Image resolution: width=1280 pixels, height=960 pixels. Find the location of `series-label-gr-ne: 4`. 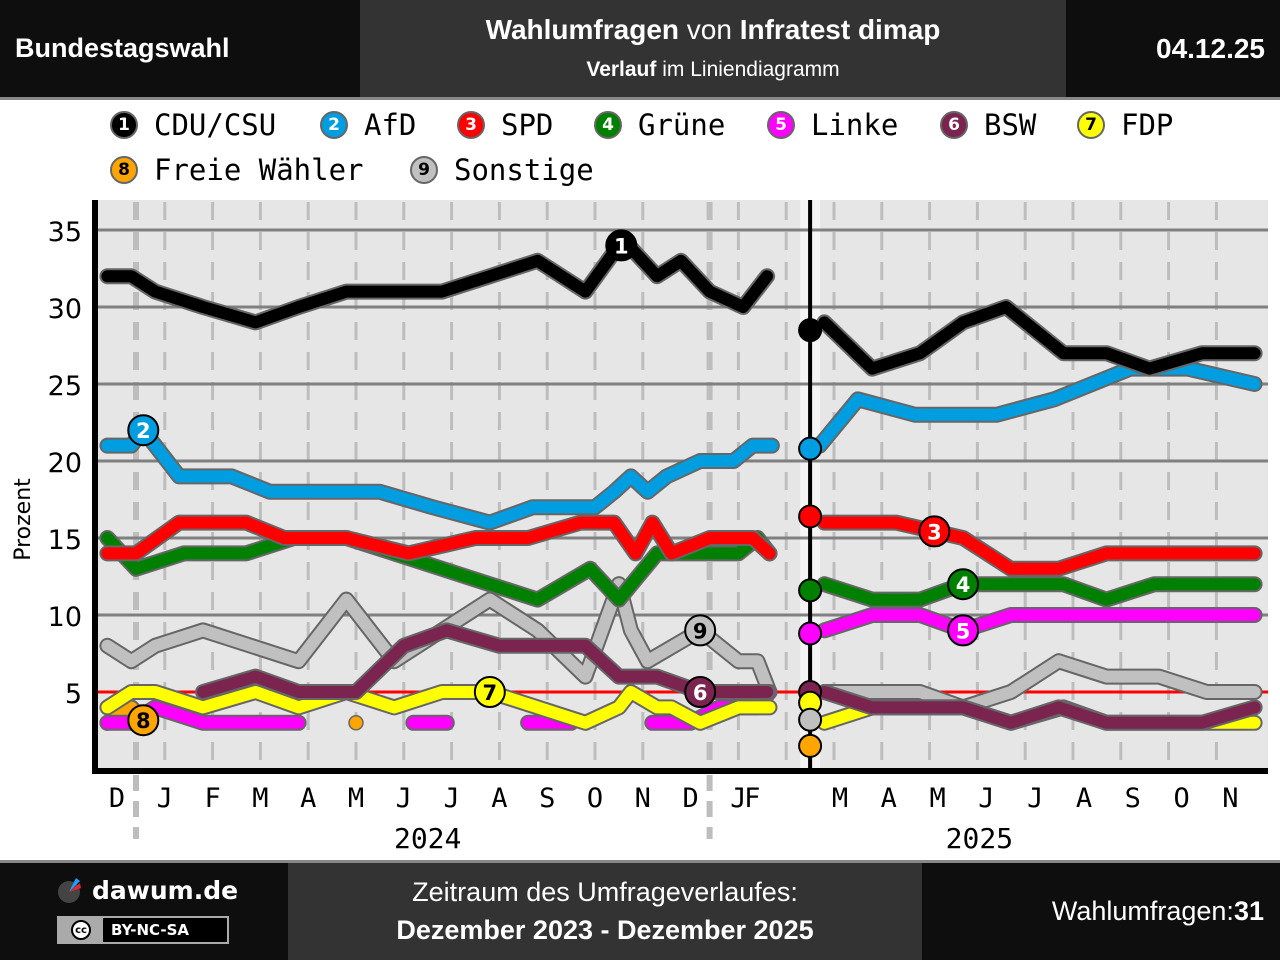

series-label-gr-ne: 4 is located at coordinates (963, 584).